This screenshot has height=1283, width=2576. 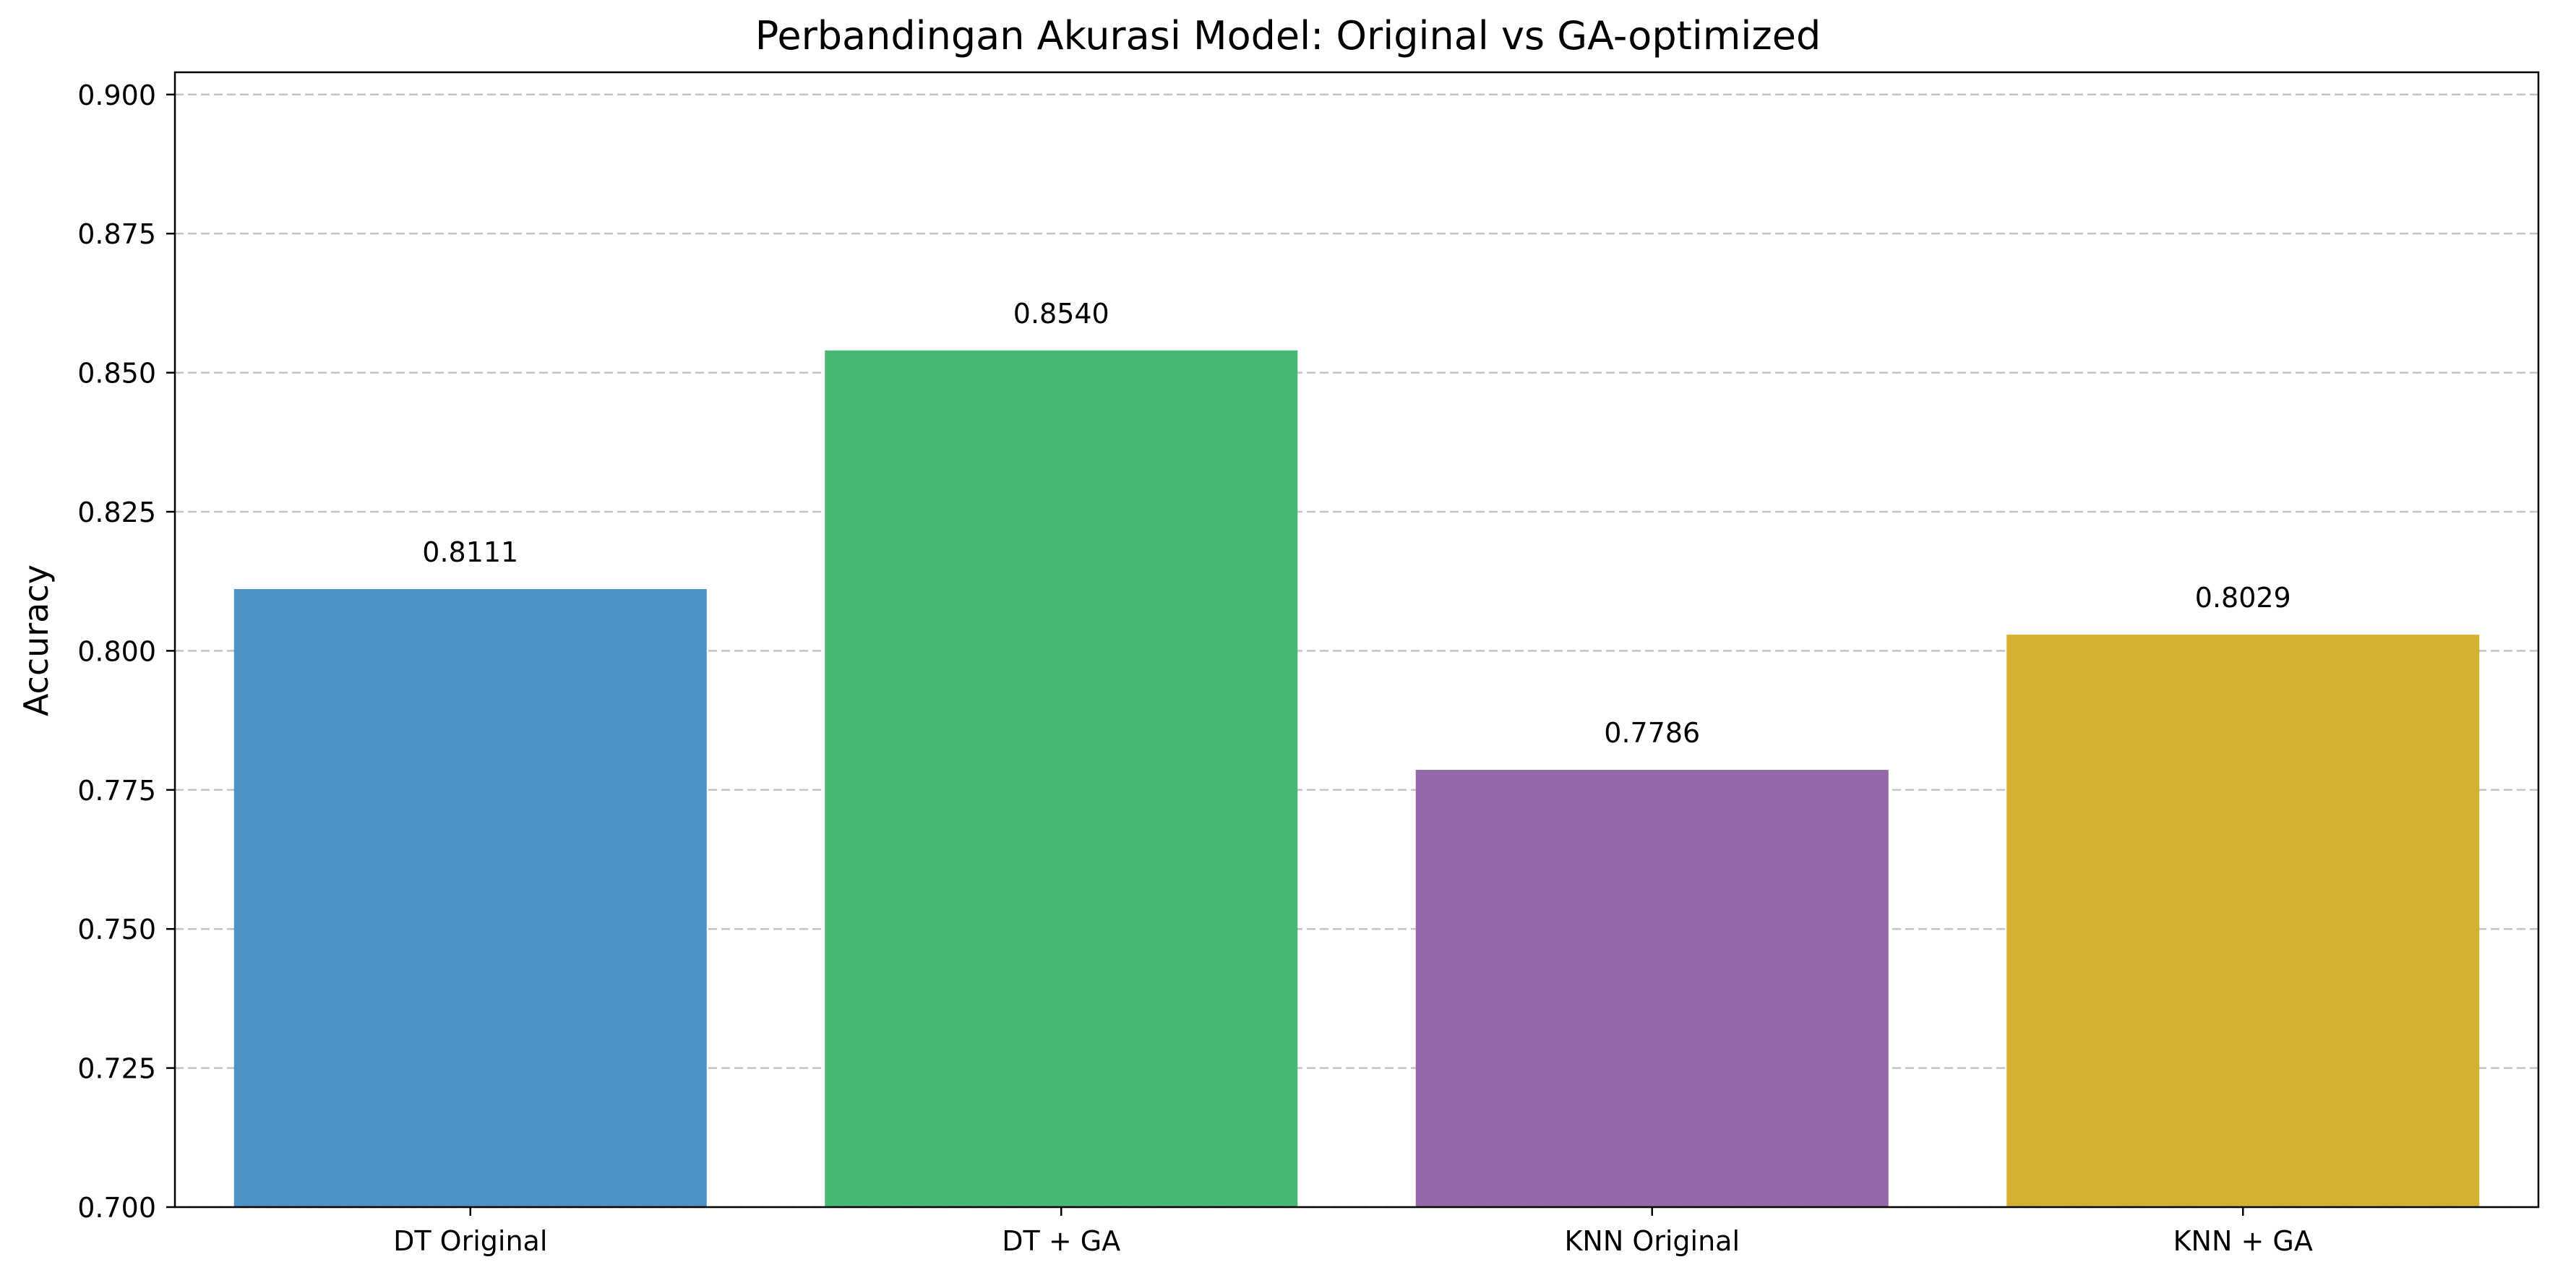 I want to click on y-tick-label: 0.825, so click(x=117, y=512).